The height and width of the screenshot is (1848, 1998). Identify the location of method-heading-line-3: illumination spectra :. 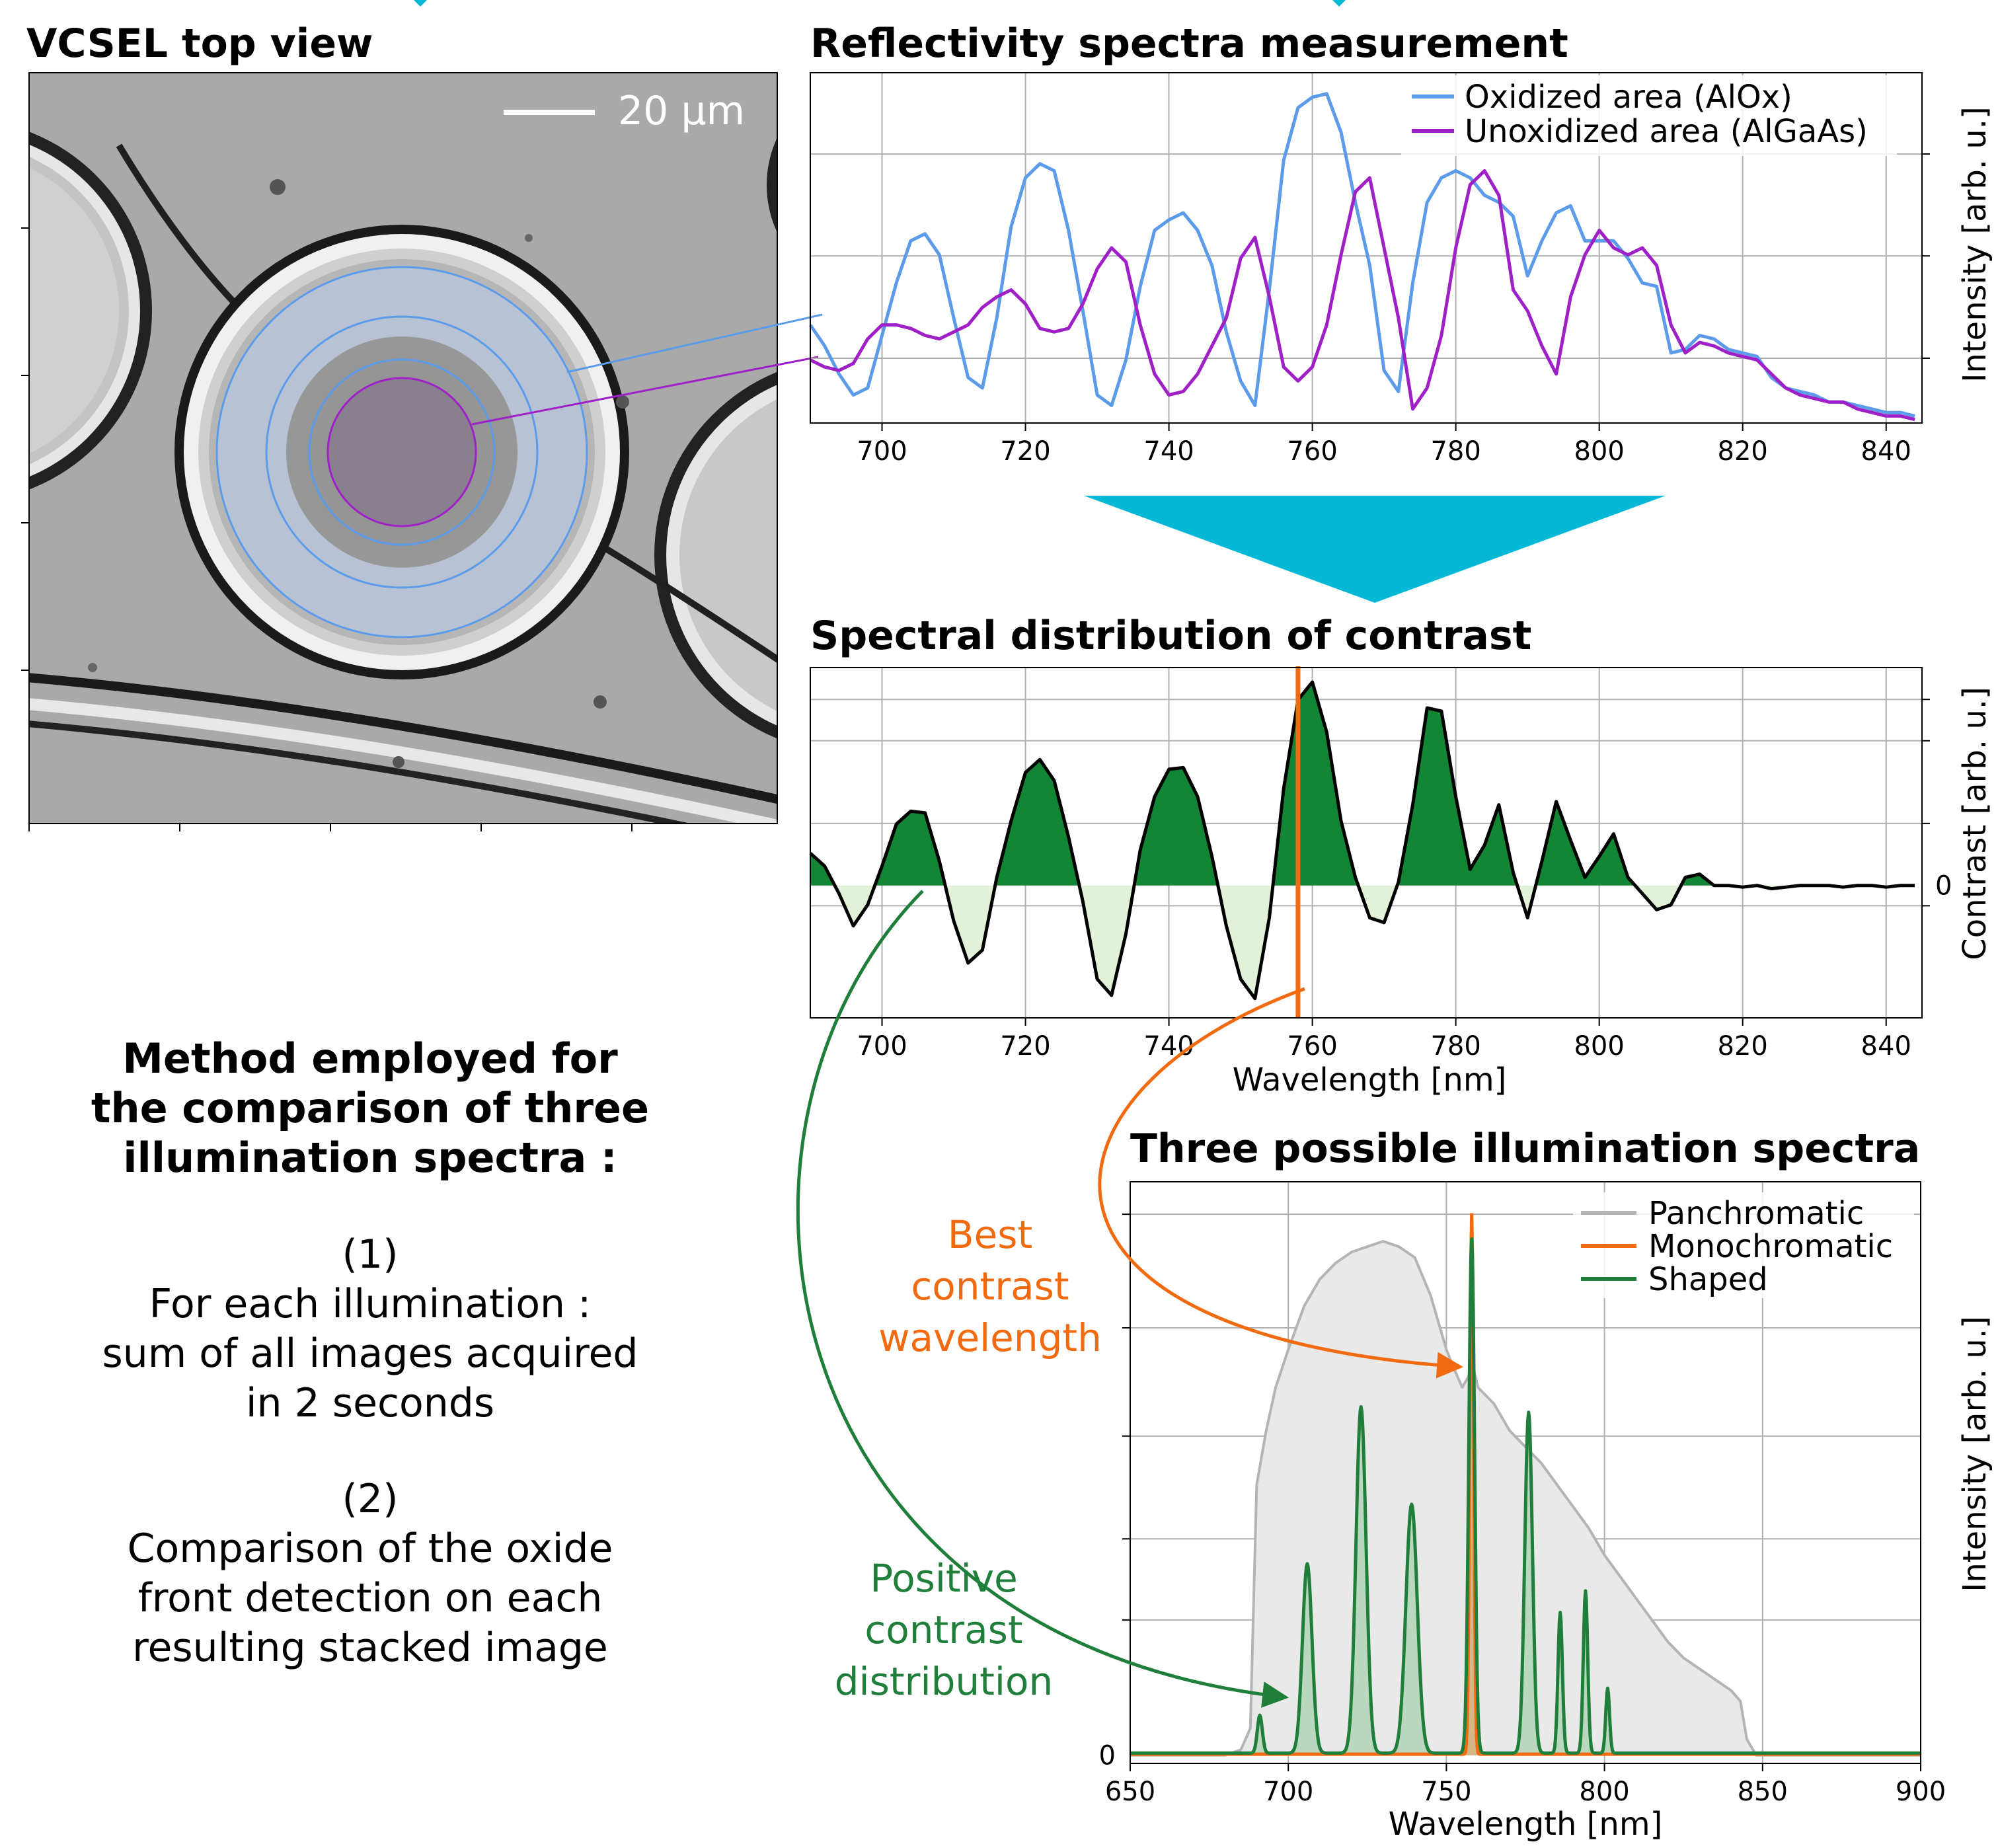
(370, 1158).